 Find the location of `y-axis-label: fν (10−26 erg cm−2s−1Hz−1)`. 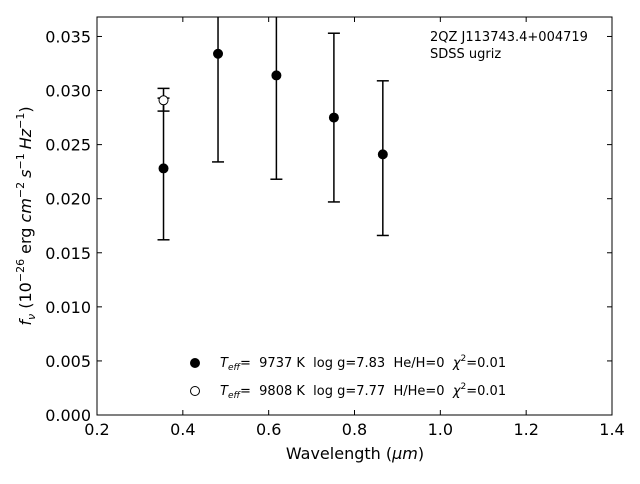

y-axis-label: fν (10−26 erg cm−2s−1Hz−1) is located at coordinates (26, 215).